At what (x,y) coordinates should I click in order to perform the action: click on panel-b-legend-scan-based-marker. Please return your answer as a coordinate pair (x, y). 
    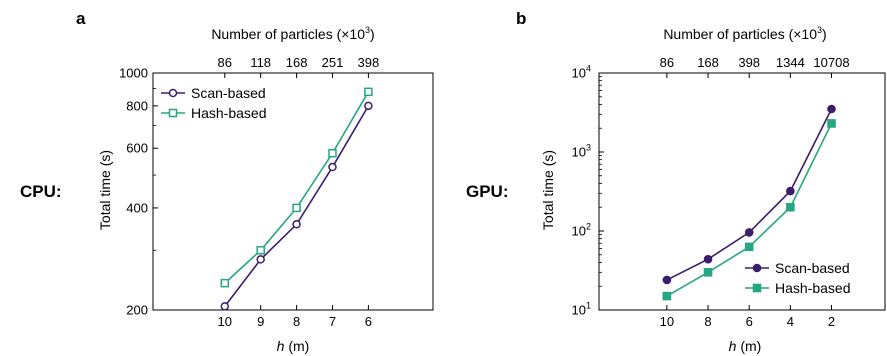
    Looking at the image, I should click on (757, 268).